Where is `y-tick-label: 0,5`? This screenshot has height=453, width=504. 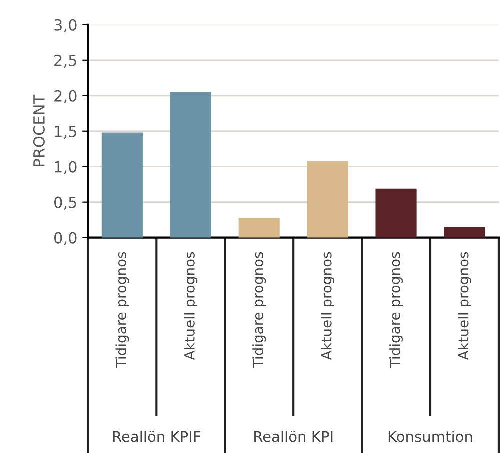 y-tick-label: 0,5 is located at coordinates (65, 203).